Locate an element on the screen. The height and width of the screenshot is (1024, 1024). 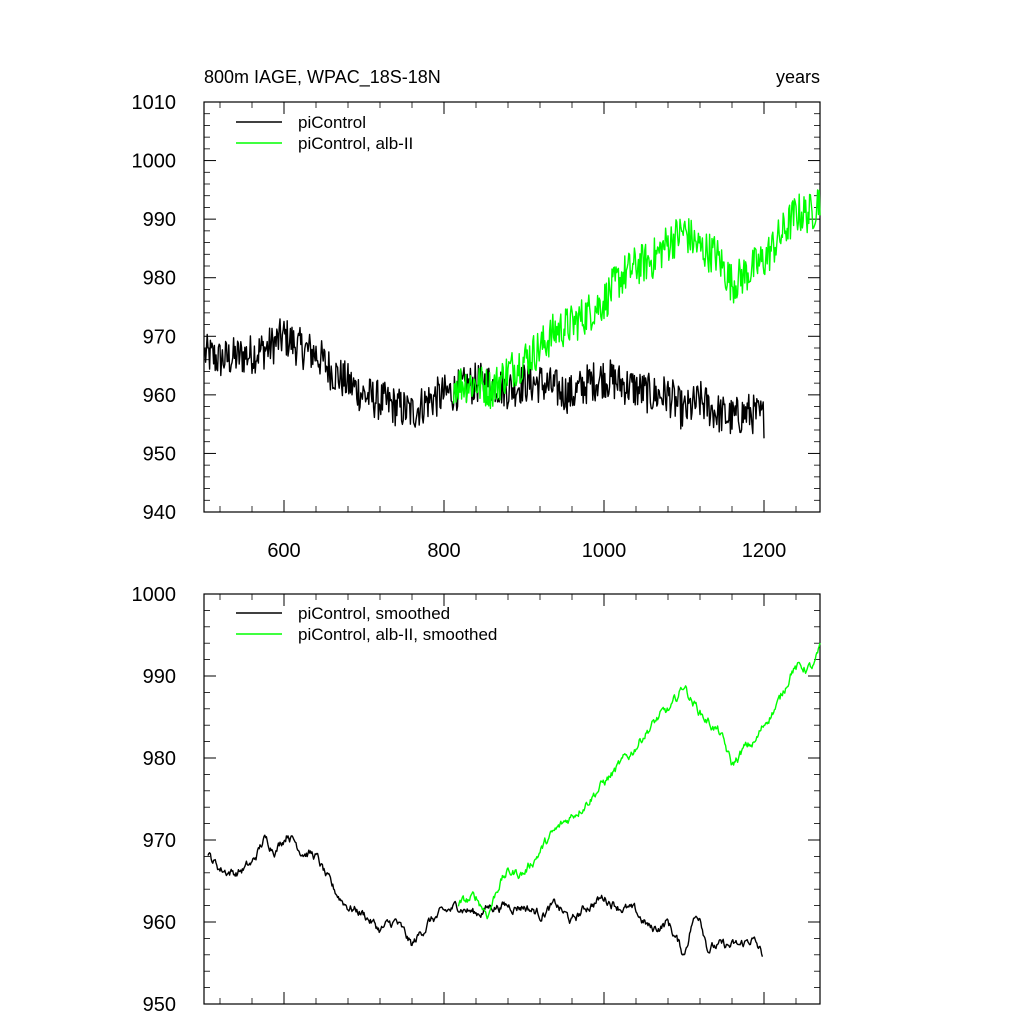
series-line-picontrol-alb-ii-smoothed is located at coordinates (639, 781).